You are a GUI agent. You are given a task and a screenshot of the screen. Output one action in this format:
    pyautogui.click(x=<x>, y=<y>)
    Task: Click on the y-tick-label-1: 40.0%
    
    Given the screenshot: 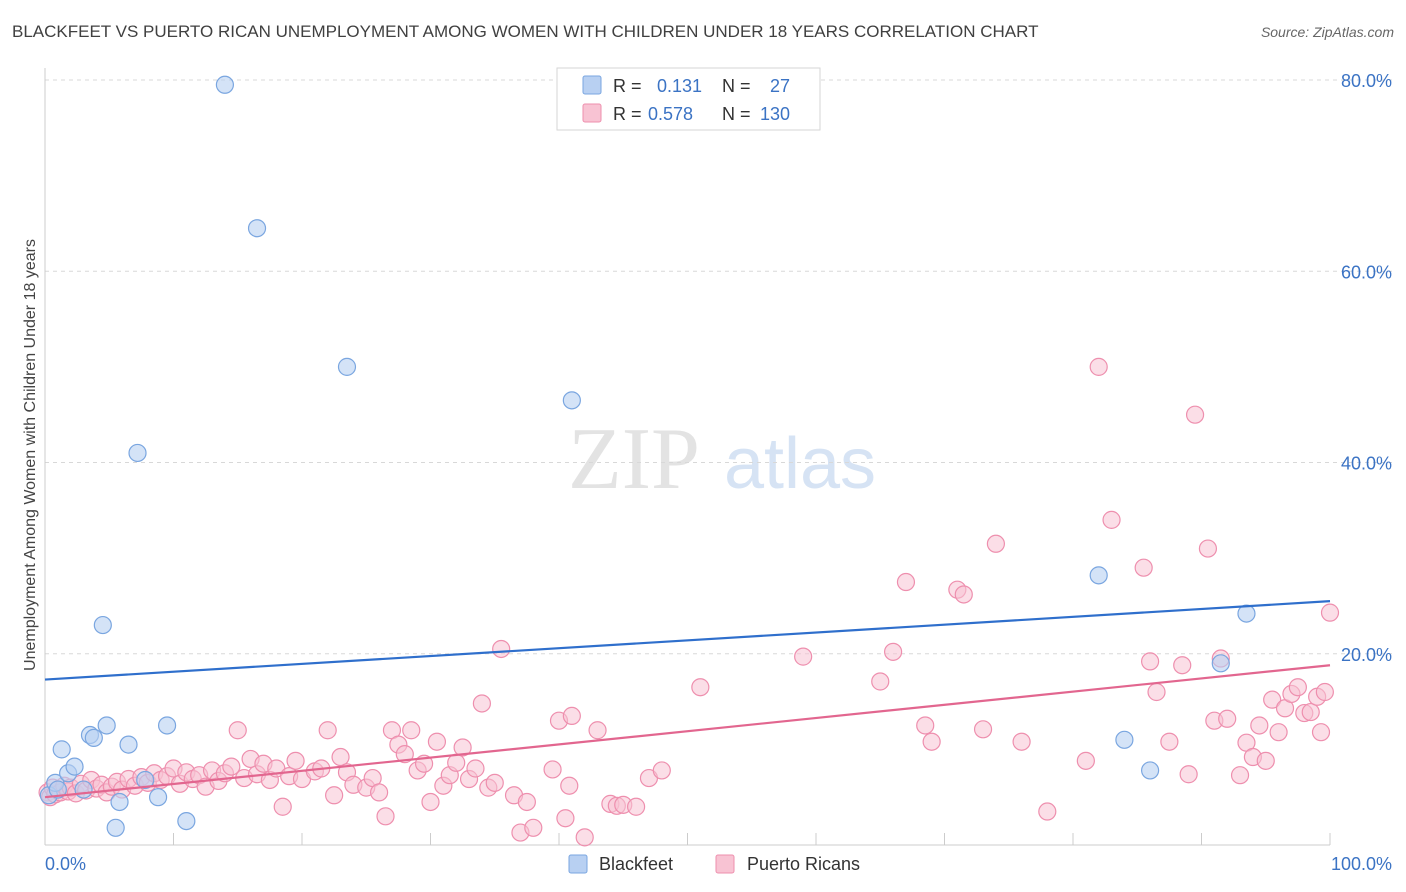 What is the action you would take?
    pyautogui.click(x=1366, y=464)
    